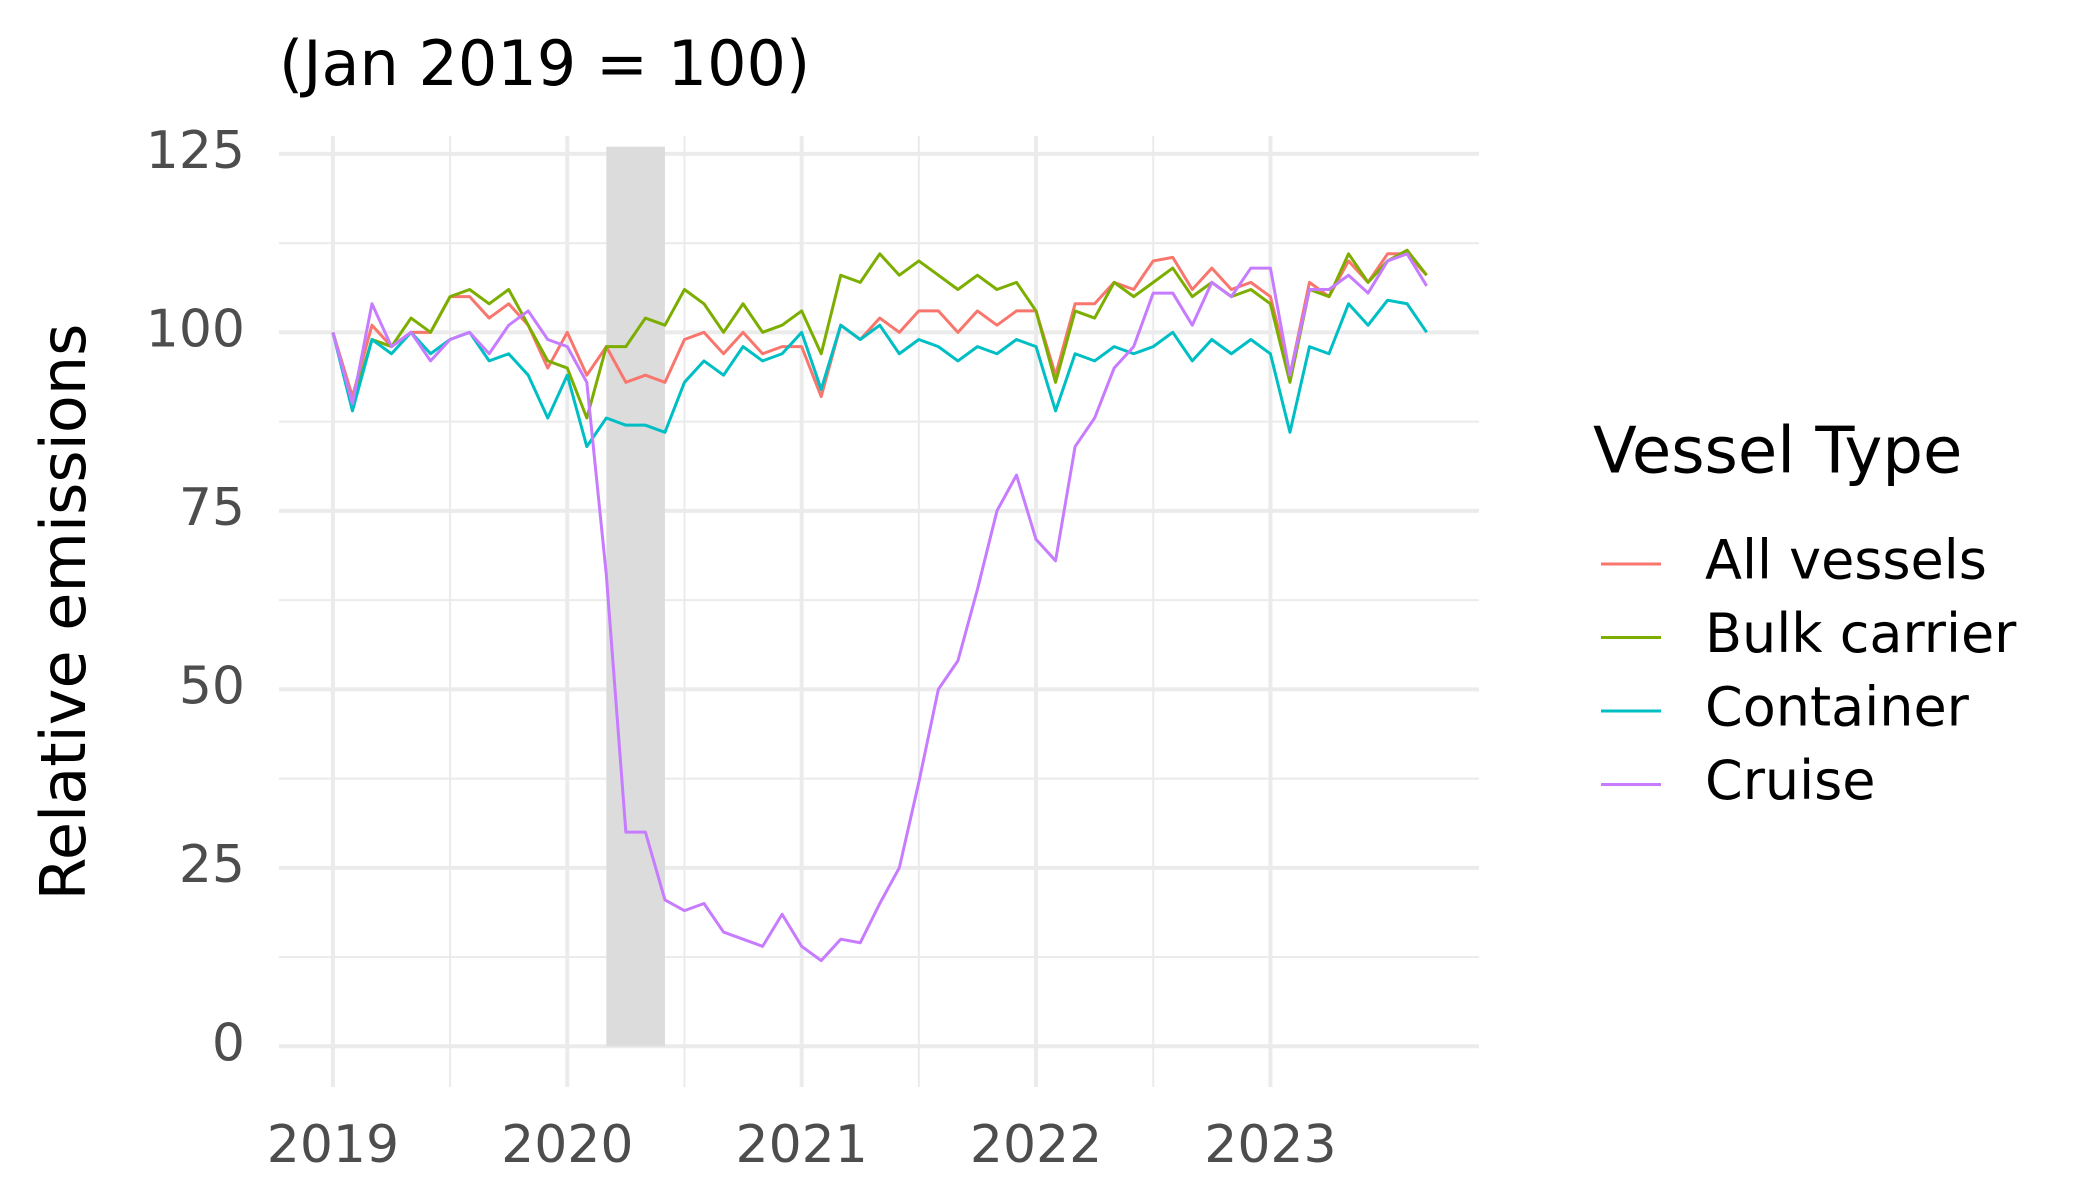  What do you see at coordinates (635, 596) in the screenshot?
I see `shaded-period` at bounding box center [635, 596].